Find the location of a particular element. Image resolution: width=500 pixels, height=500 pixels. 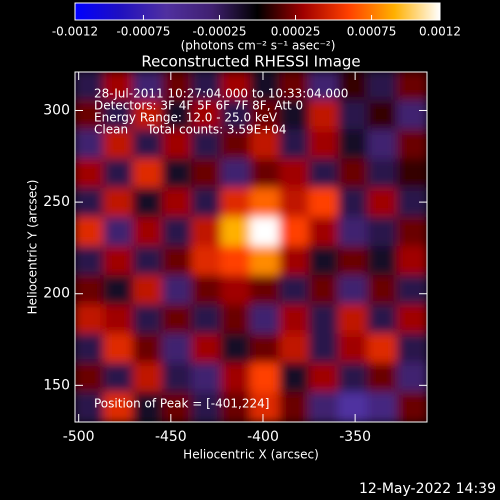

colorbar is located at coordinates (257, 11).